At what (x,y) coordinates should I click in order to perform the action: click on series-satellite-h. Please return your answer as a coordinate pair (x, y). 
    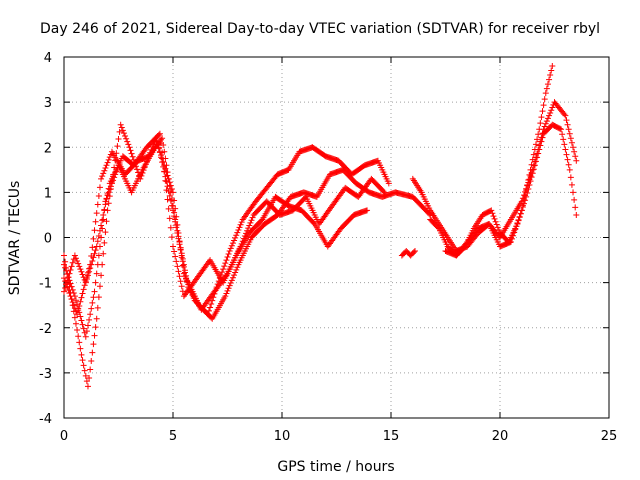
    Looking at the image, I should click on (408, 253).